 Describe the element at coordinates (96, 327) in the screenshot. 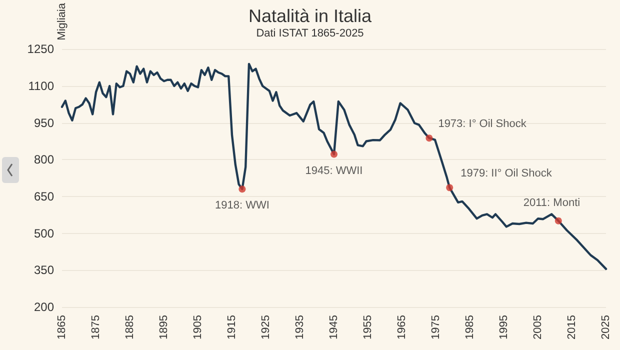

I see `x-tick-label: 1875` at that location.